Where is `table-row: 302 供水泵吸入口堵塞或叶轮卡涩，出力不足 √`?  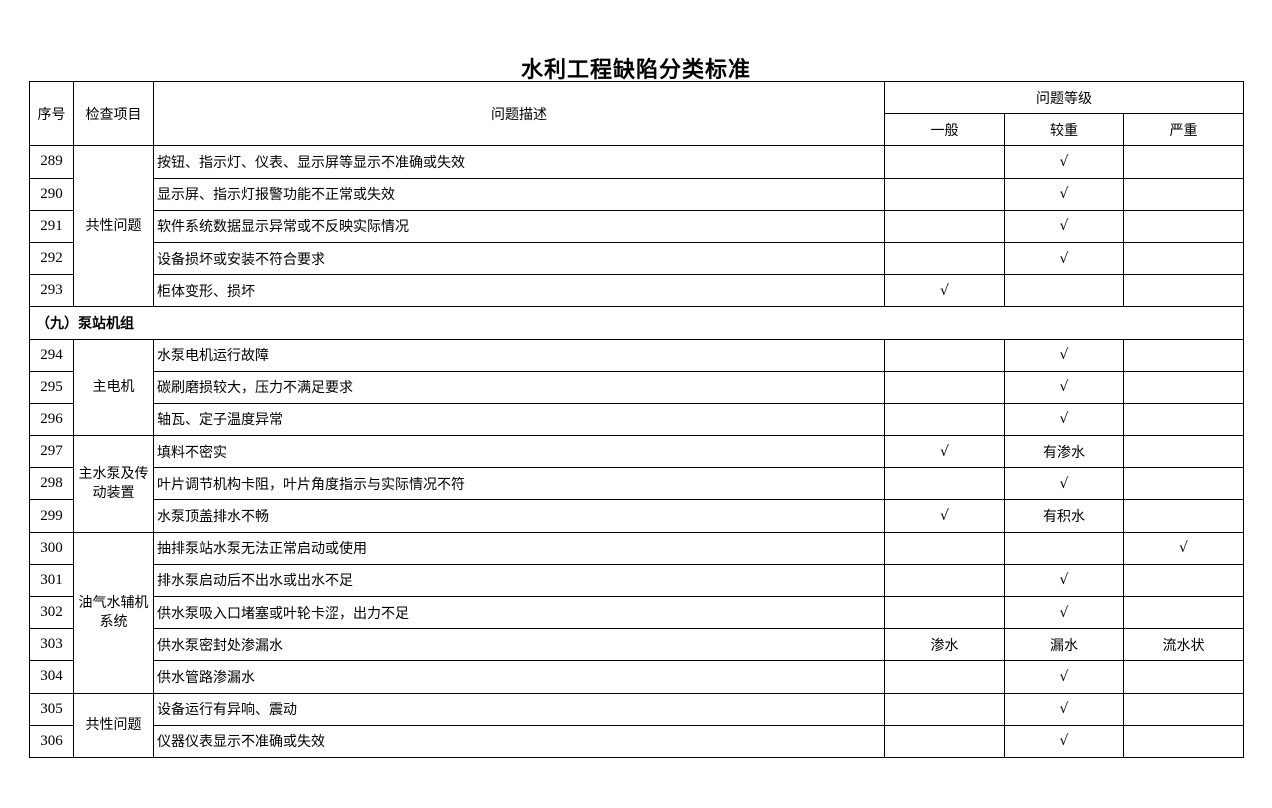 table-row: 302 供水泵吸入口堵塞或叶轮卡涩，出力不足 √ is located at coordinates (636, 612).